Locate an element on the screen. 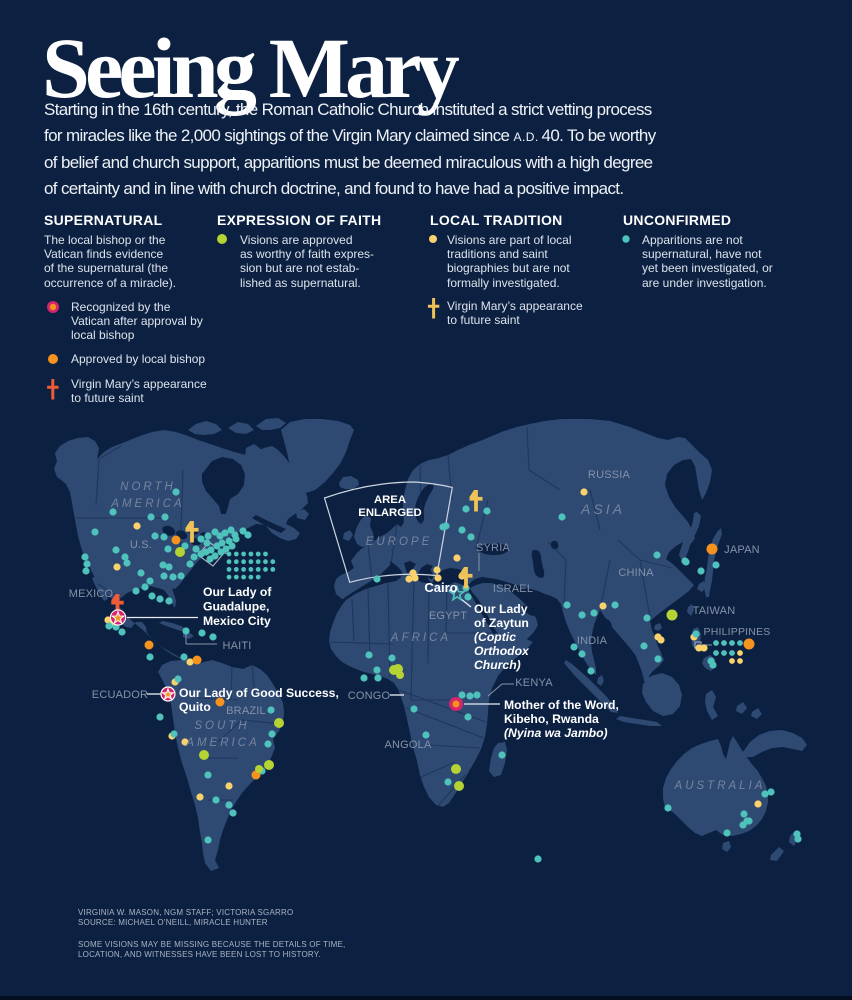  svg-text: TAIWAN is located at coordinates (714, 611).